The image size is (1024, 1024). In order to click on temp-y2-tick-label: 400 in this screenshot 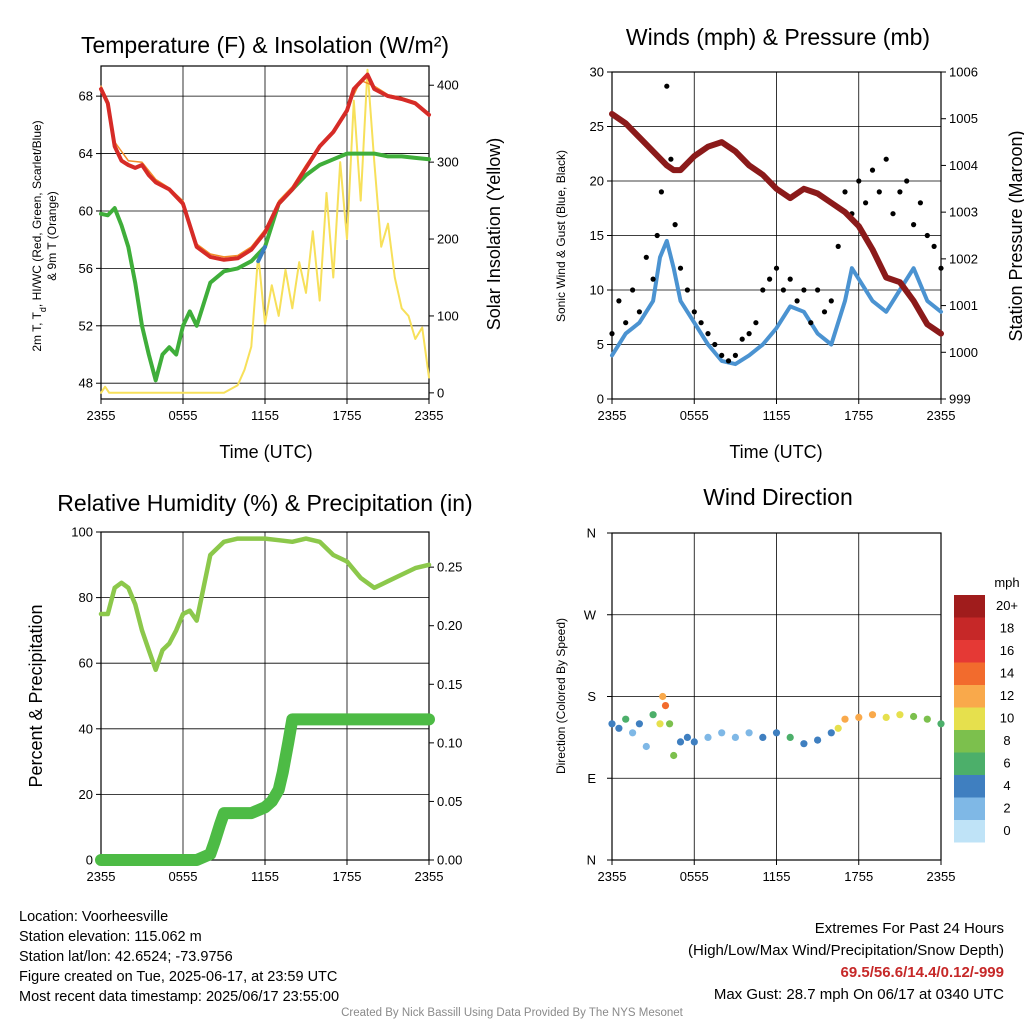, I will do `click(448, 85)`.